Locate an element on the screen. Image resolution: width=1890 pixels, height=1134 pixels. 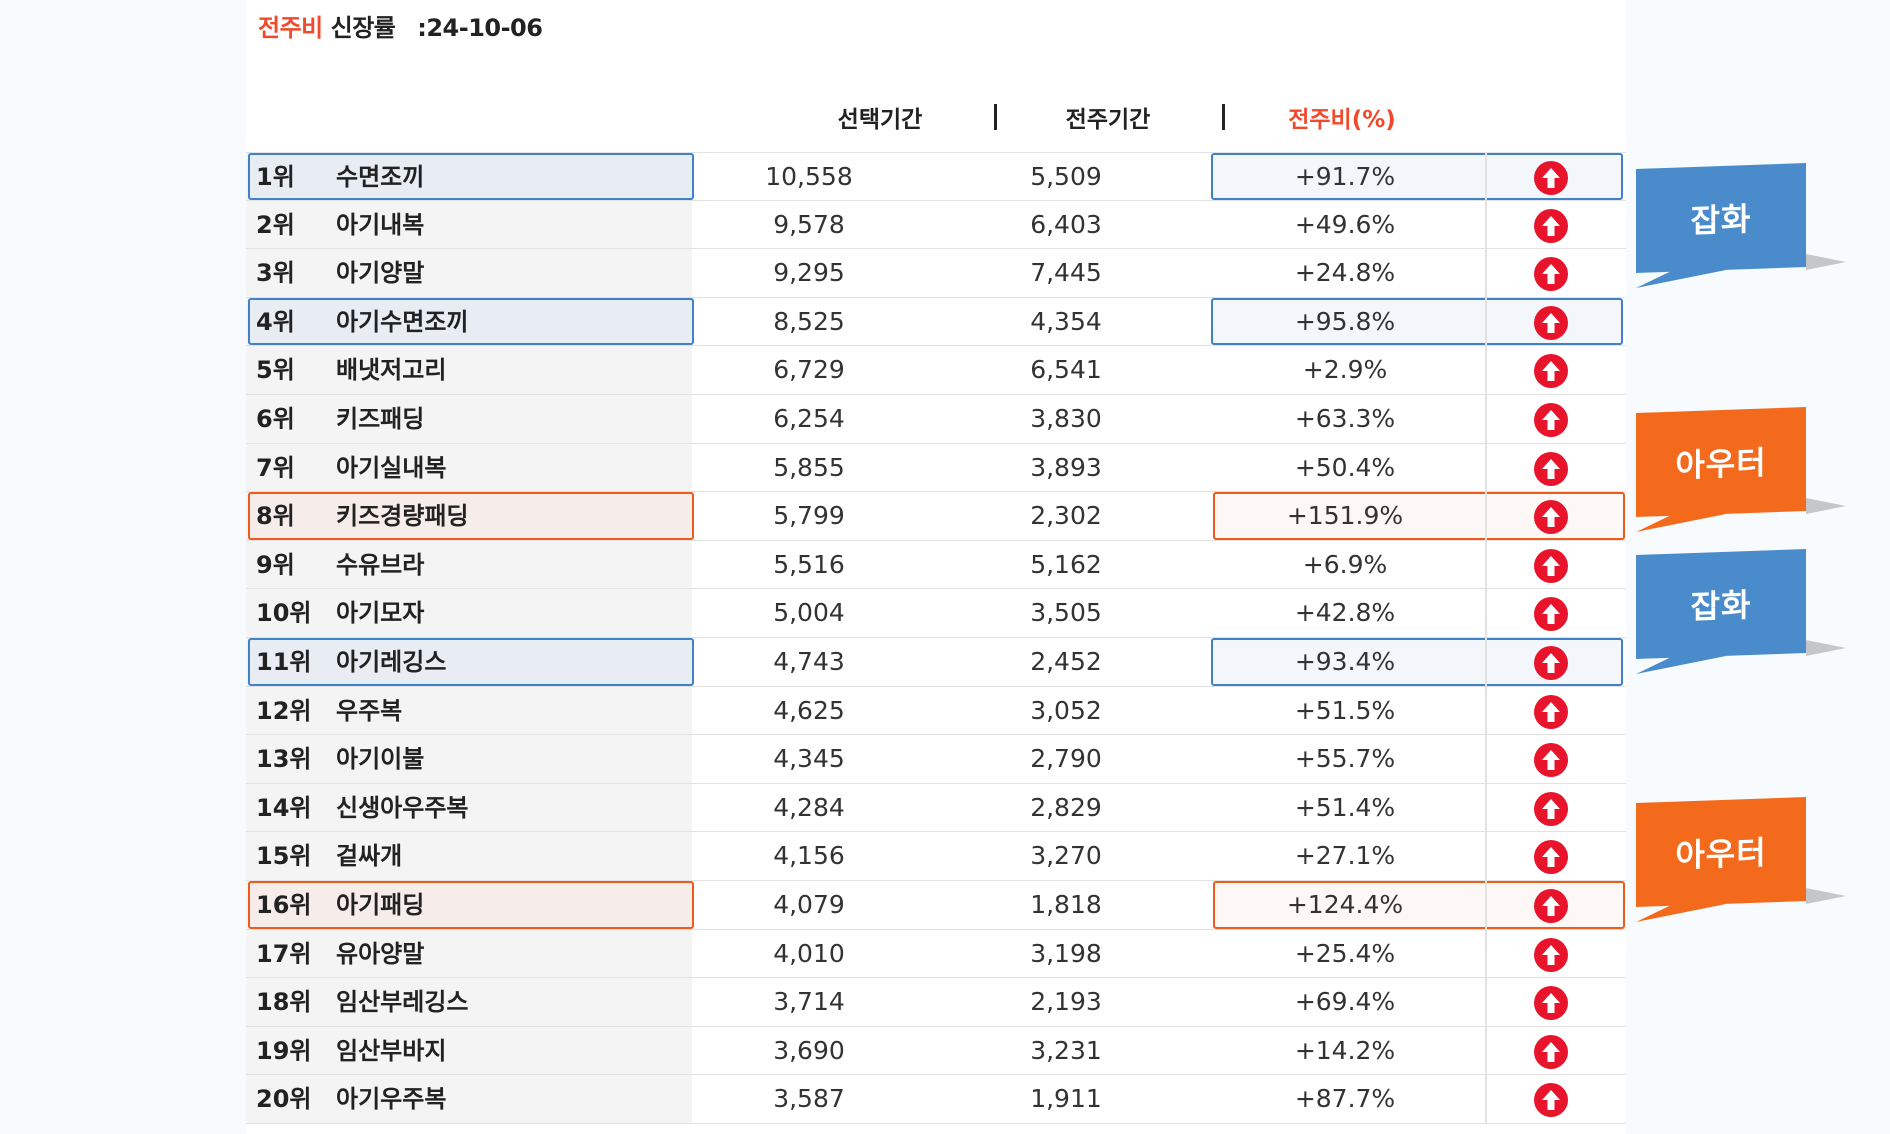
keyword-label: 아기패딩 is located at coordinates (380, 904).